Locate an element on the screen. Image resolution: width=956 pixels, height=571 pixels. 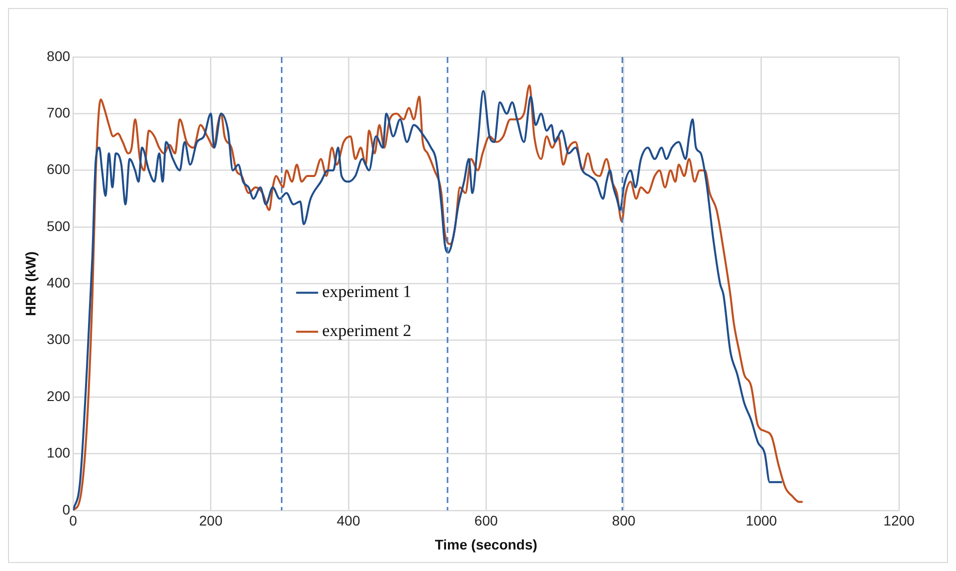
y-tick-label: 500 is located at coordinates (58, 226).